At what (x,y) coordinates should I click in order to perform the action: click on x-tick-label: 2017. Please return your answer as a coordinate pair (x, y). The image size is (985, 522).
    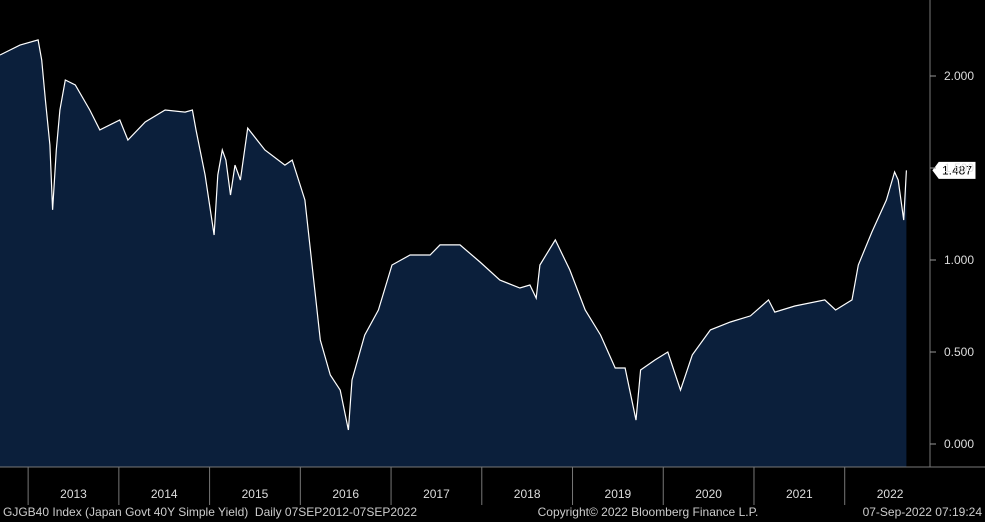
    Looking at the image, I should click on (436, 494).